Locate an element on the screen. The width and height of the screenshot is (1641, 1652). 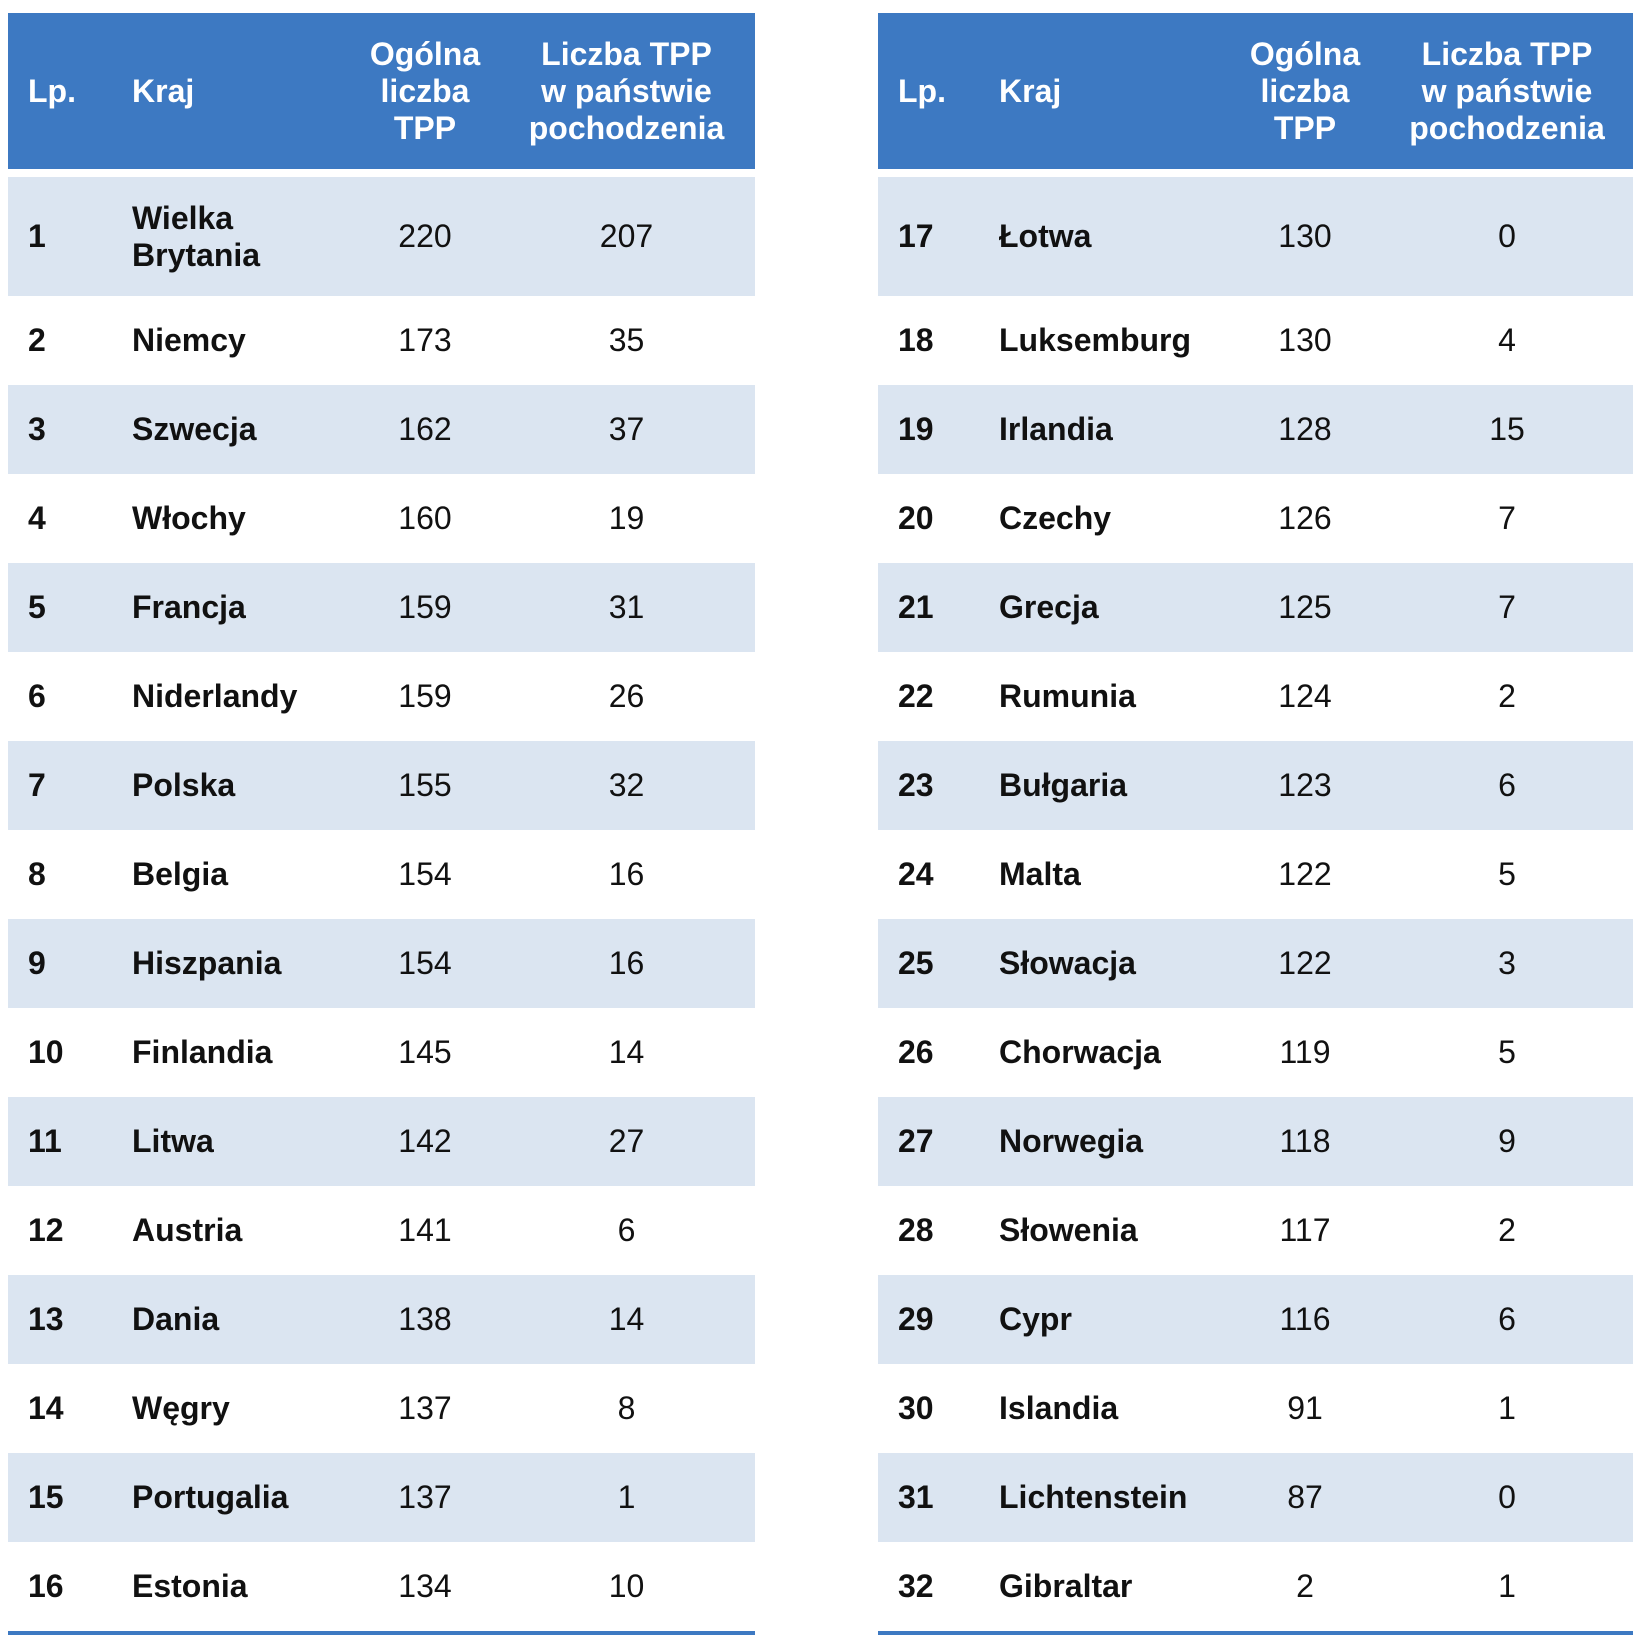
cell-kraj: Dania is located at coordinates (232, 1319).